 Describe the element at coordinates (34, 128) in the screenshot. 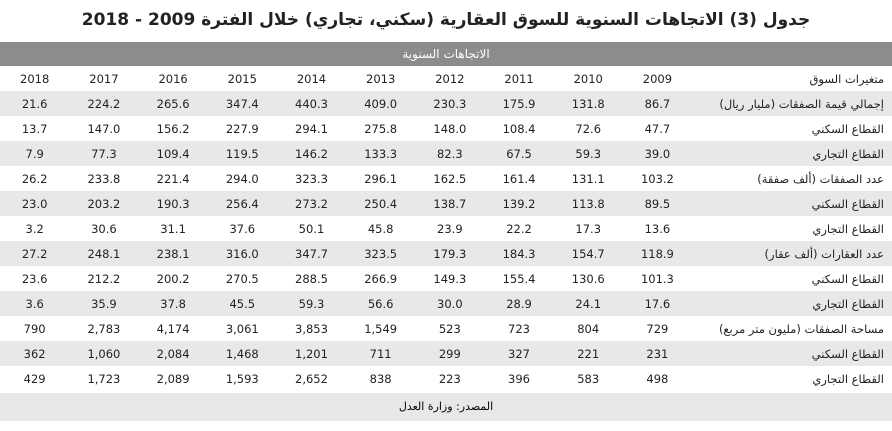

I see `cell: 13.7` at that location.